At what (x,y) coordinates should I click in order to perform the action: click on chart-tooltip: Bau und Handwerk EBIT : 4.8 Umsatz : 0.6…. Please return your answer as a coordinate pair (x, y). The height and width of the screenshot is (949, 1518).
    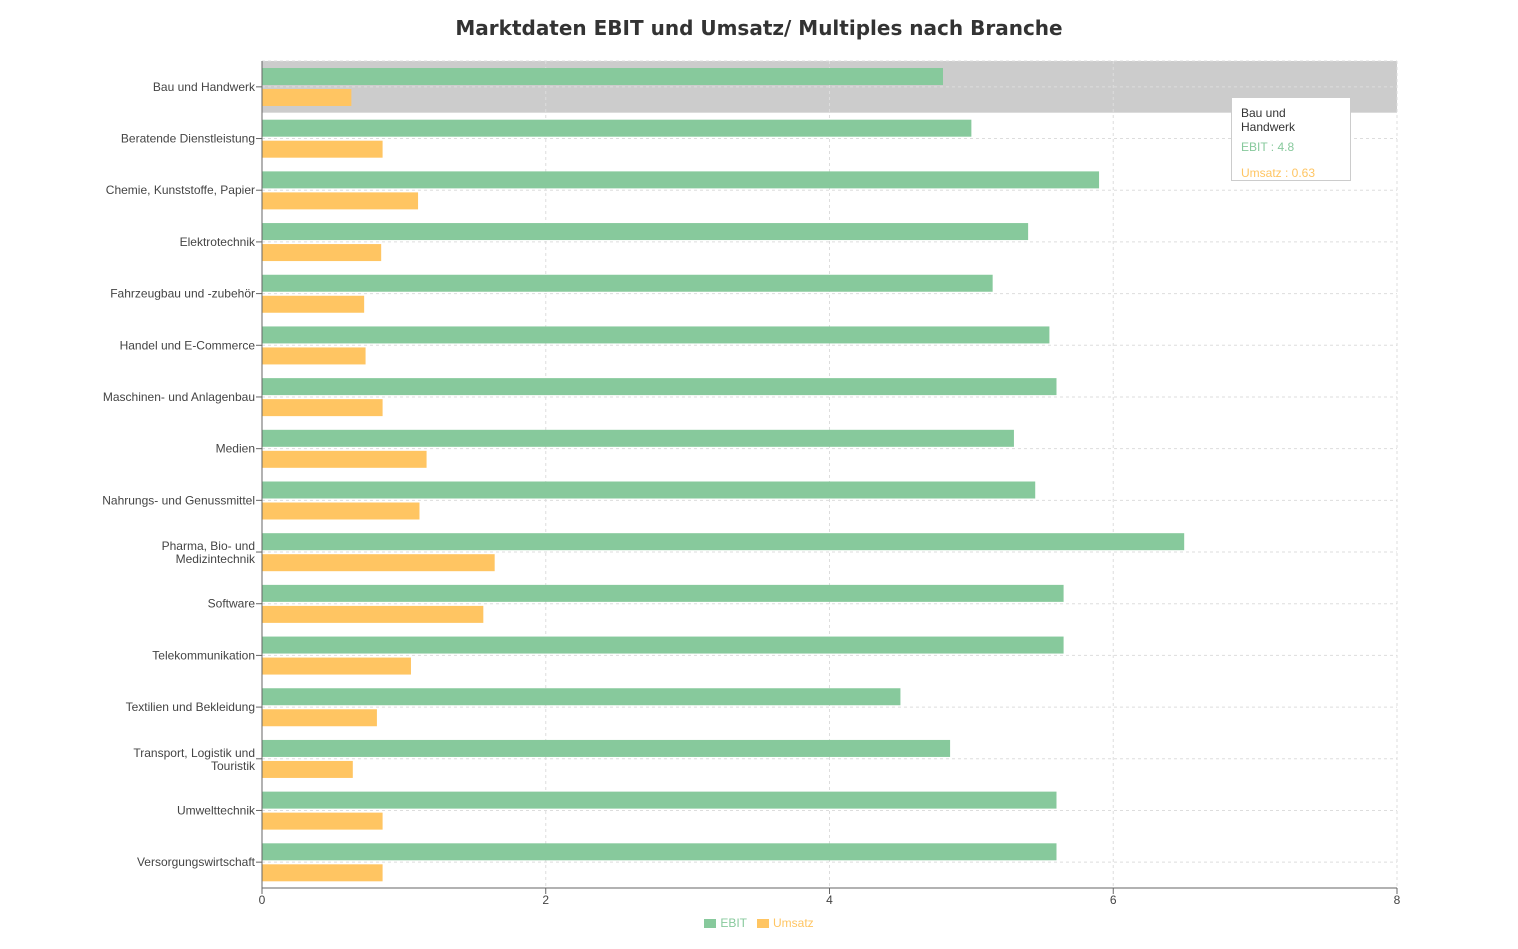
    Looking at the image, I should click on (1291, 139).